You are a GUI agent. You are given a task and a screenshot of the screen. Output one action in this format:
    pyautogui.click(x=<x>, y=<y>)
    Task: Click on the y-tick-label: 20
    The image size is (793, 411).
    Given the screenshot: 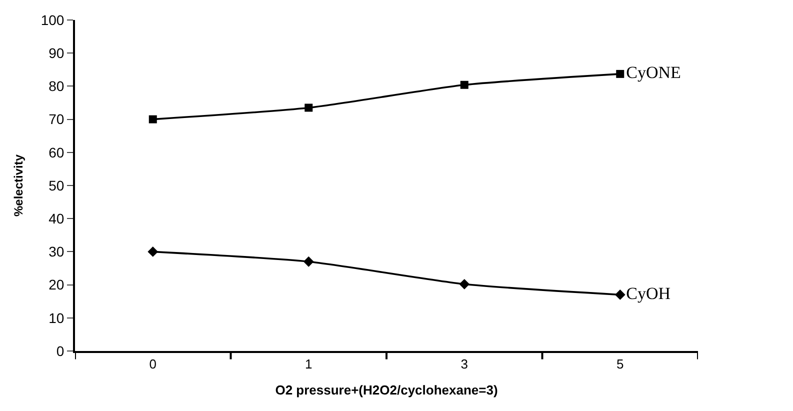 What is the action you would take?
    pyautogui.click(x=56, y=284)
    